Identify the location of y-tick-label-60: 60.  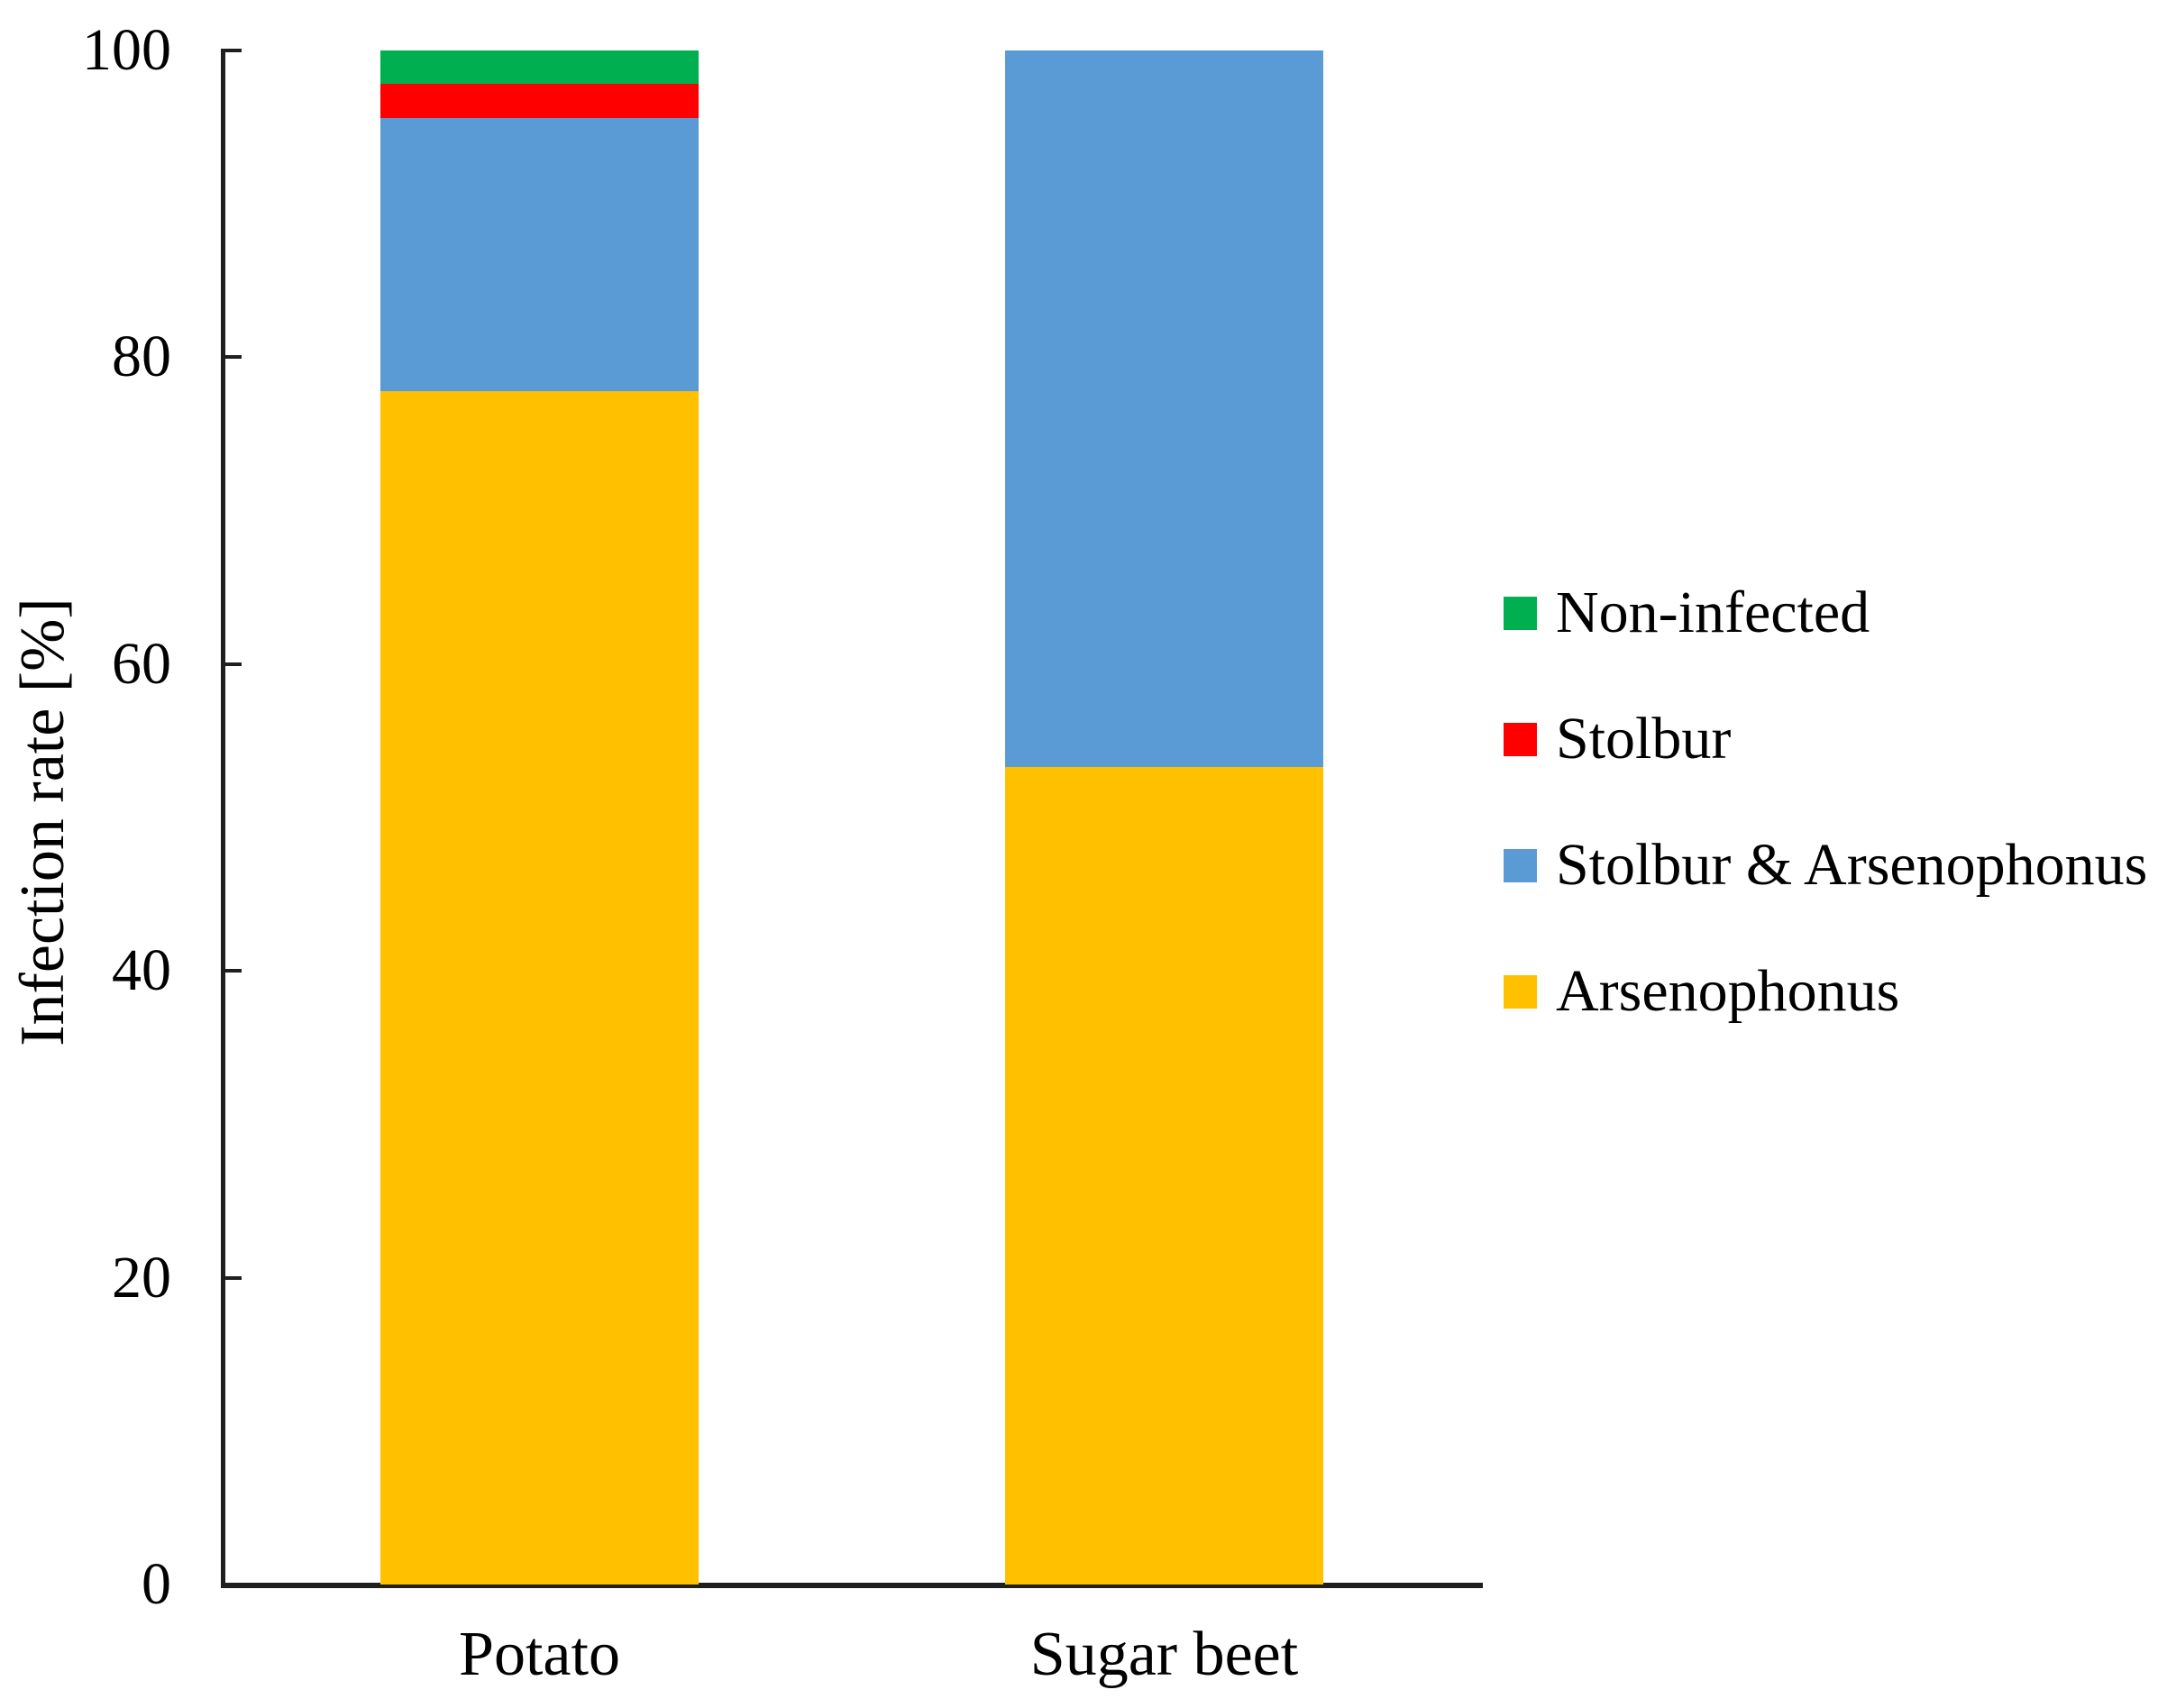
(141, 663).